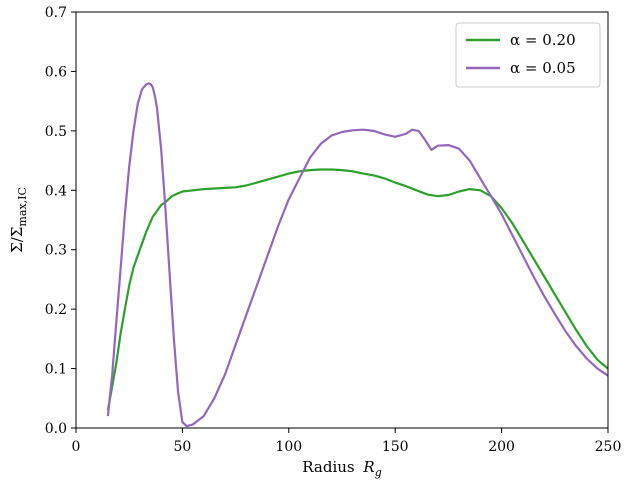 Image resolution: width=641 pixels, height=484 pixels. What do you see at coordinates (528, 55) in the screenshot?
I see `legend: α = 0.20 α = 0.05` at bounding box center [528, 55].